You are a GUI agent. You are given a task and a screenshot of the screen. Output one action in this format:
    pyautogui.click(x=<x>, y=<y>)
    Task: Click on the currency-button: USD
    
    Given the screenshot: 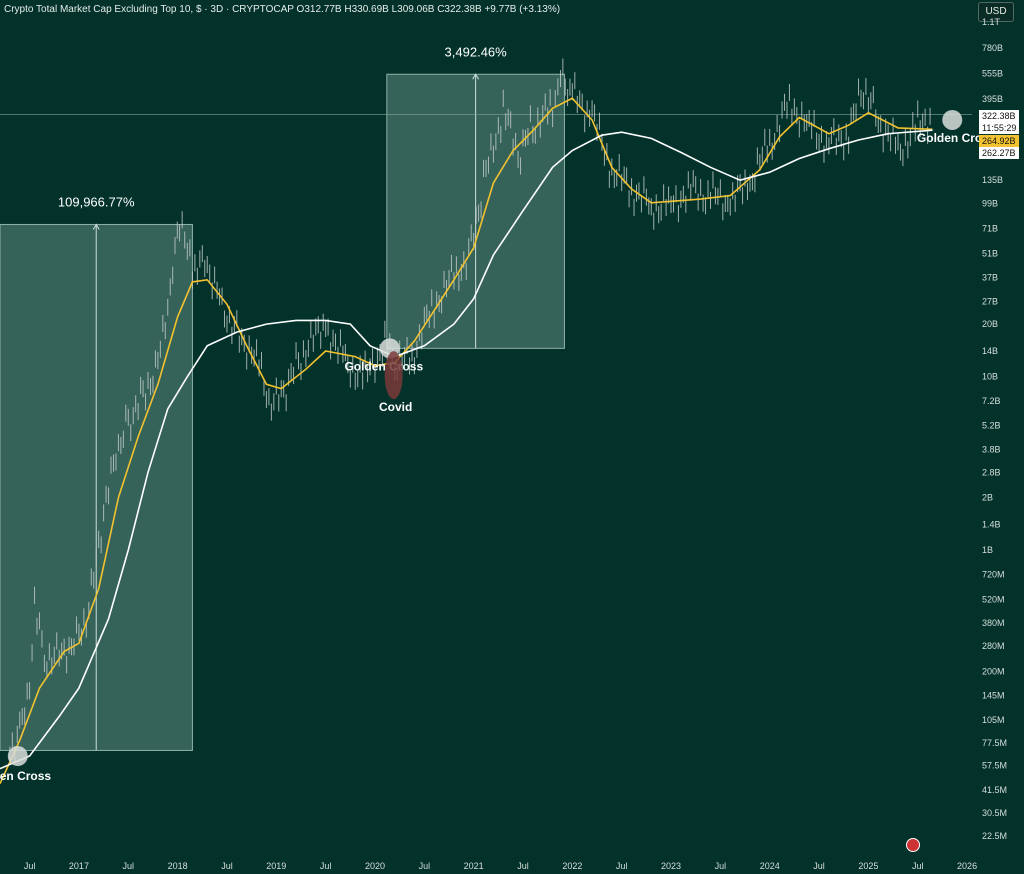 What is the action you would take?
    pyautogui.click(x=996, y=12)
    